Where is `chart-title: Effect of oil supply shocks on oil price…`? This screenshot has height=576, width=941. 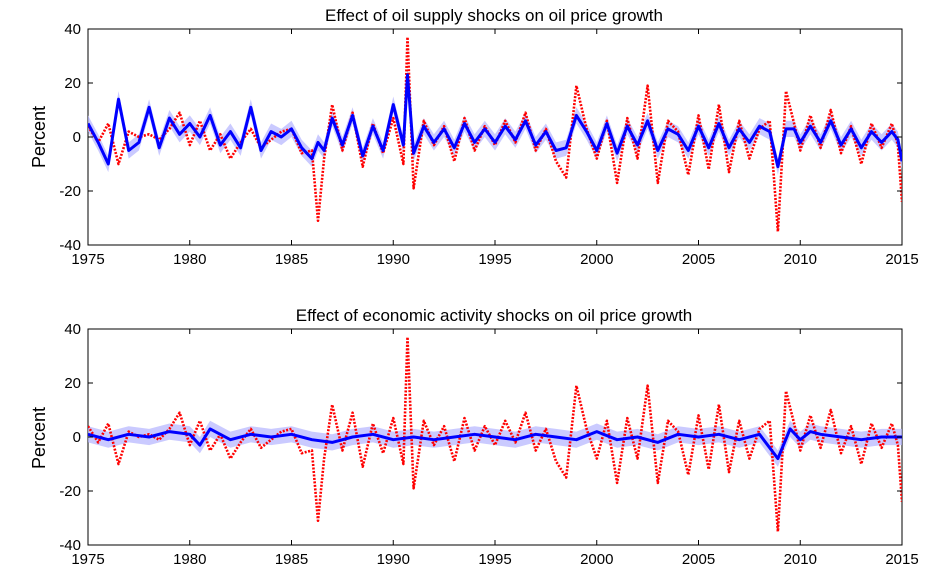 chart-title: Effect of oil supply shocks on oil price… is located at coordinates (494, 15).